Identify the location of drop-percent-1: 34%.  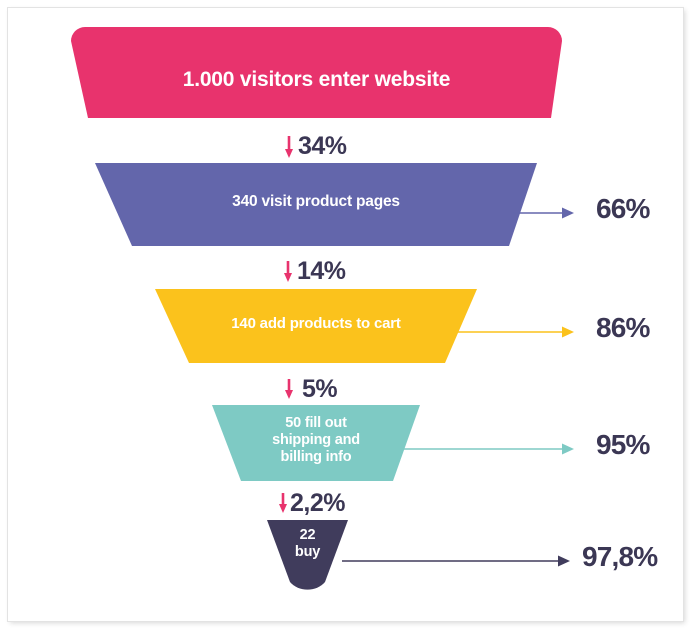
(322, 146).